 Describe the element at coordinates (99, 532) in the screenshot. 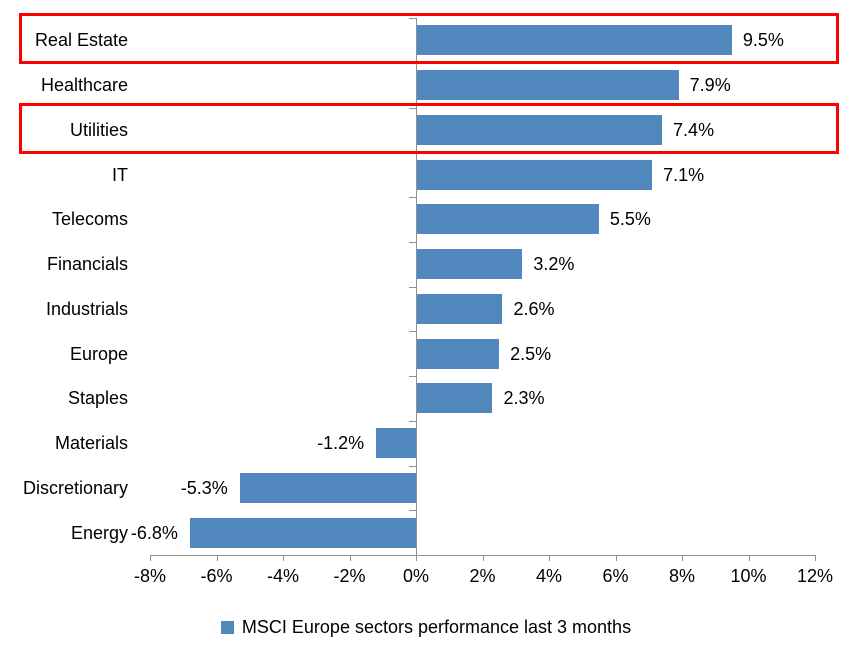

I see `category-label-energy: Energy` at that location.